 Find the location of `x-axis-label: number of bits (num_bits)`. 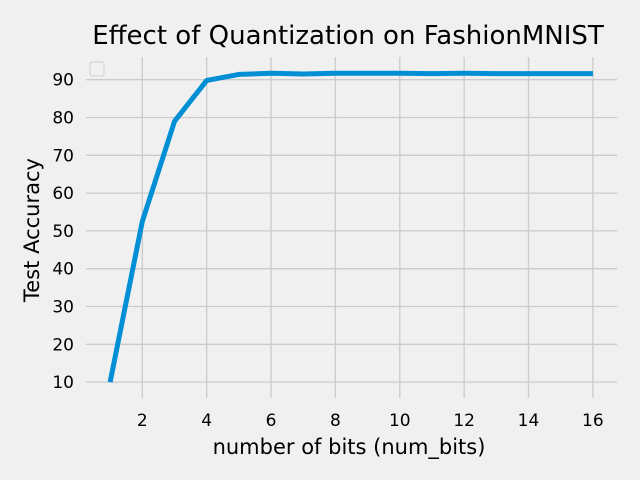

x-axis-label: number of bits (num_bits) is located at coordinates (349, 447).